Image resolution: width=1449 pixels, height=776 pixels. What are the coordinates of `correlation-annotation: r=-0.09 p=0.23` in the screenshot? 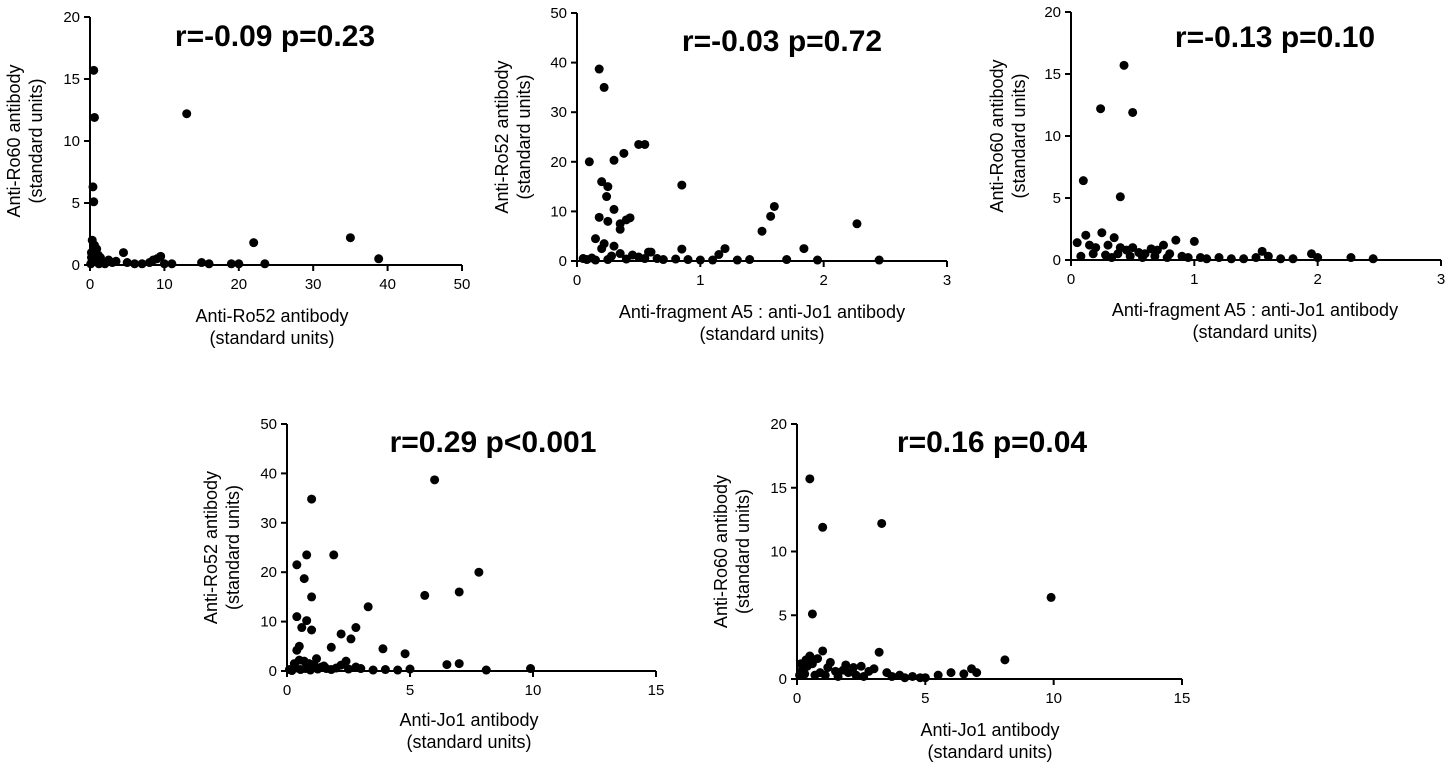 It's located at (275, 36).